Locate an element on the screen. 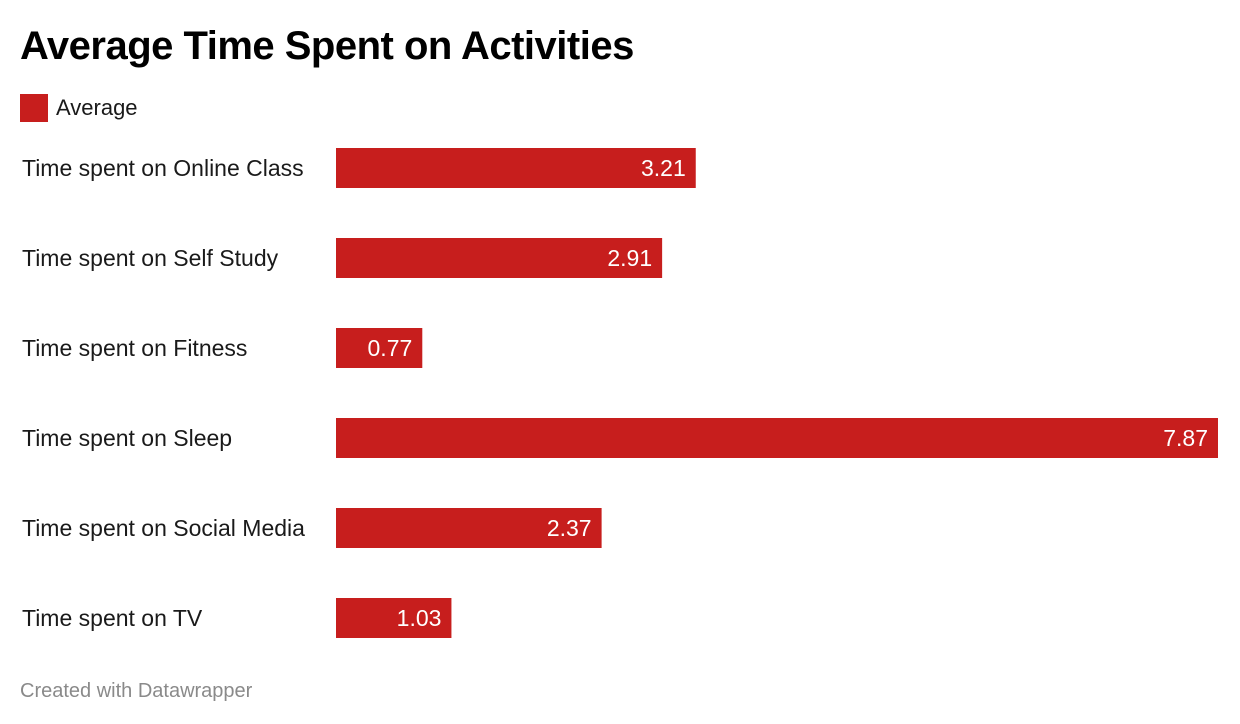  bar-row: Time spent on Sleep 7.87 is located at coordinates (620, 438).